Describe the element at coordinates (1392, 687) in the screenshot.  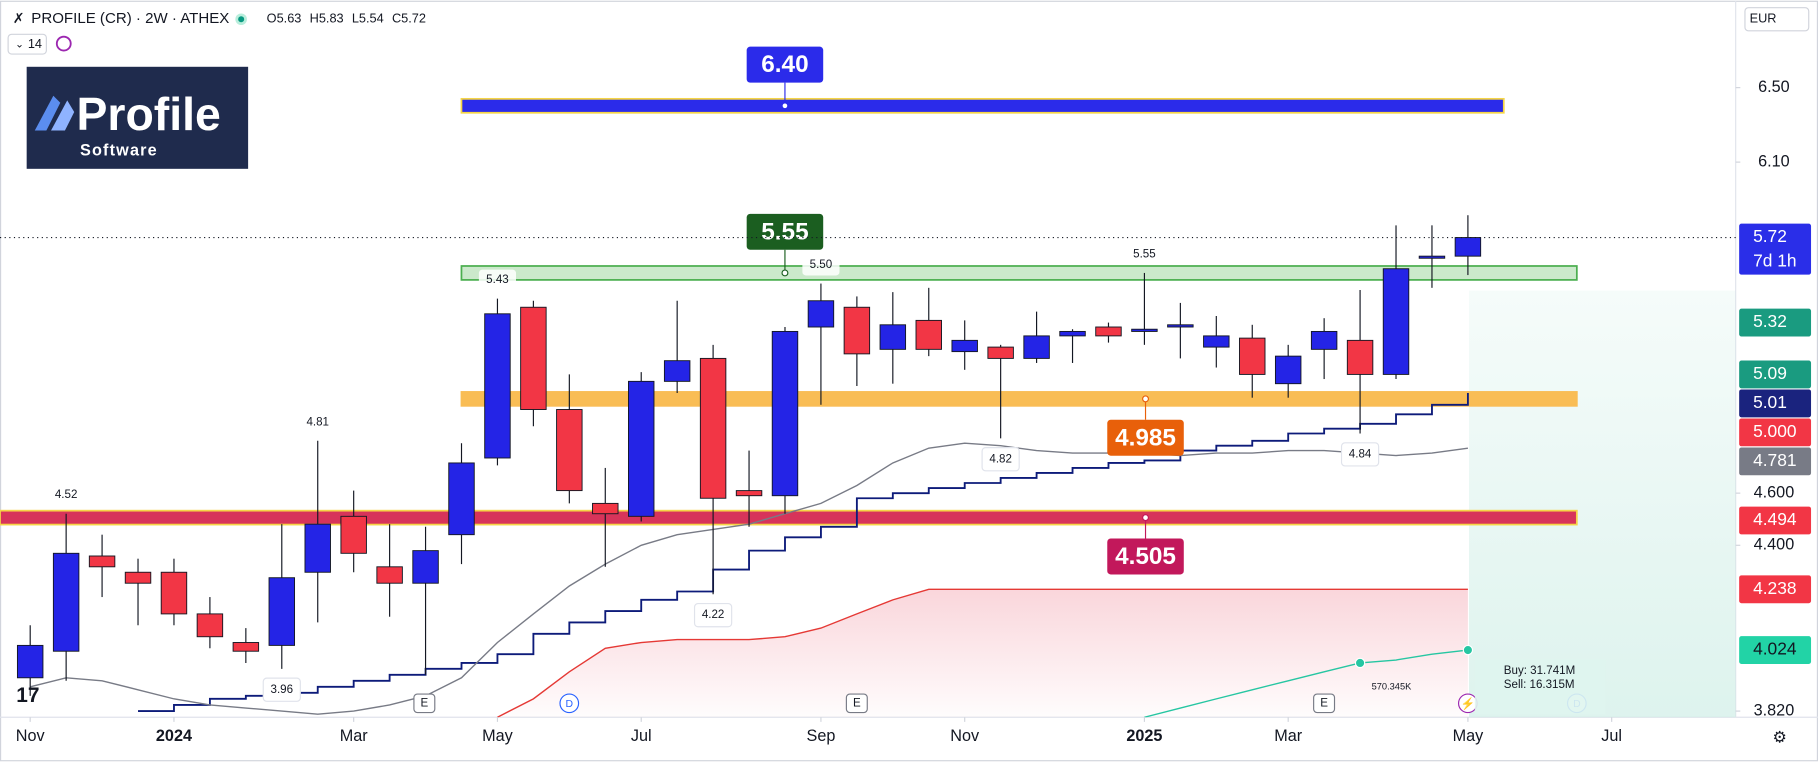
I see `point-label: 570.345K` at that location.